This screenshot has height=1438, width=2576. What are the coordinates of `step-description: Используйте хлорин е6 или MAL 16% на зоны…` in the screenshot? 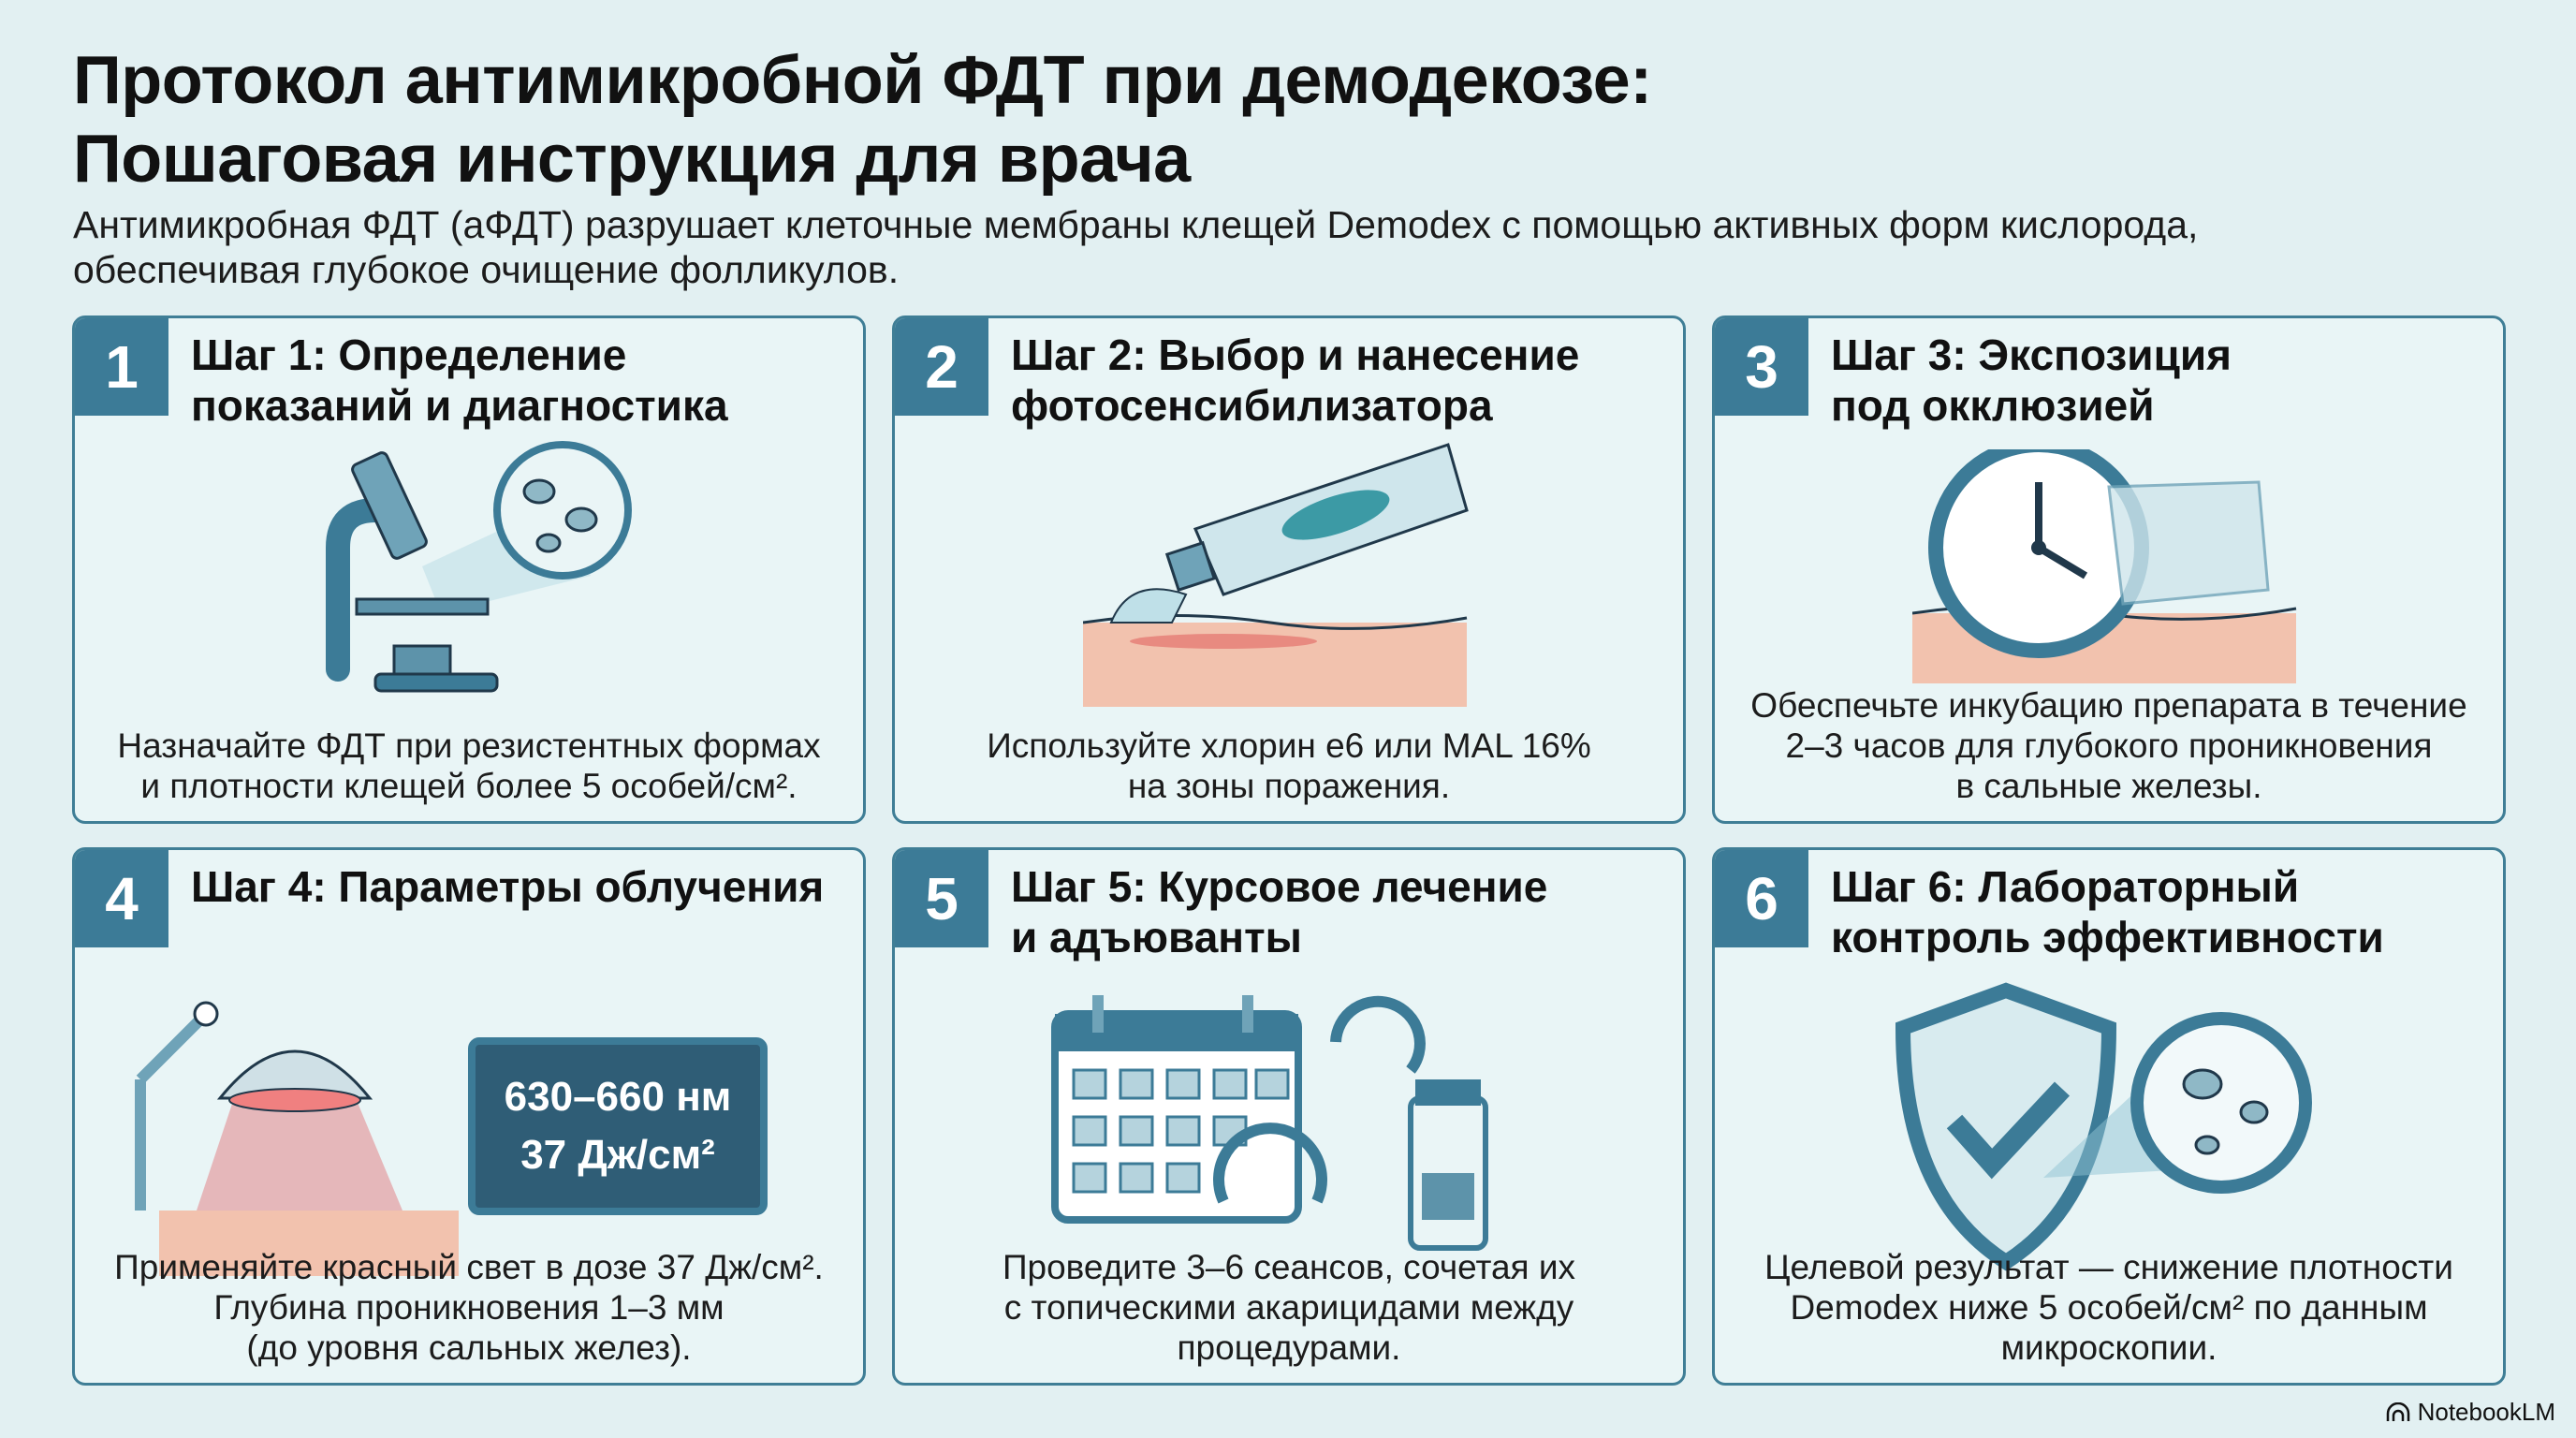 It's located at (1289, 765).